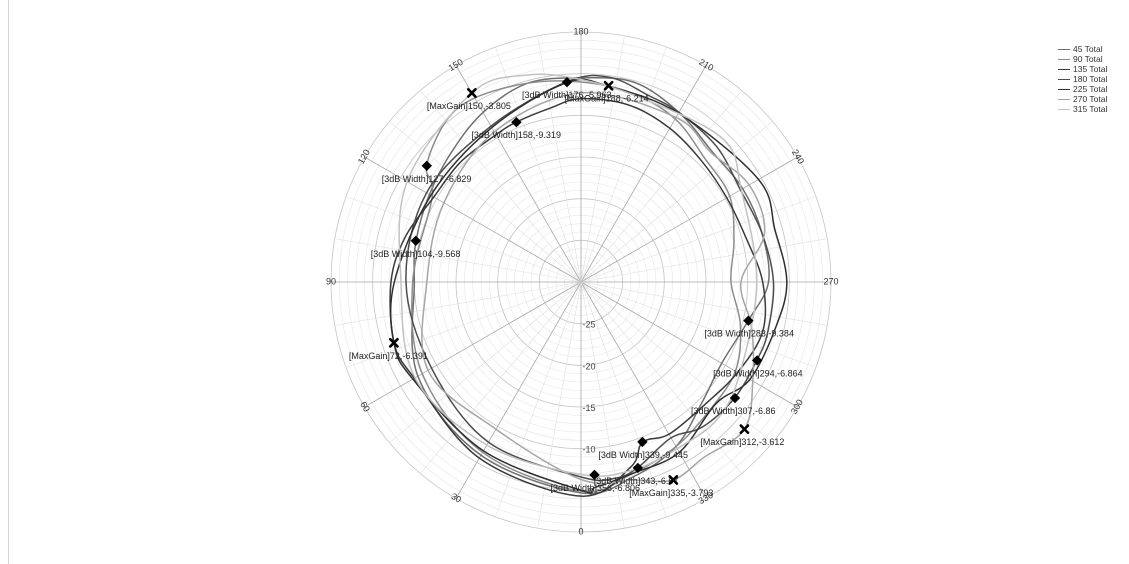 Image resolution: width=1129 pixels, height=564 pixels. What do you see at coordinates (1090, 69) in the screenshot?
I see `legend-label: 135 Total` at bounding box center [1090, 69].